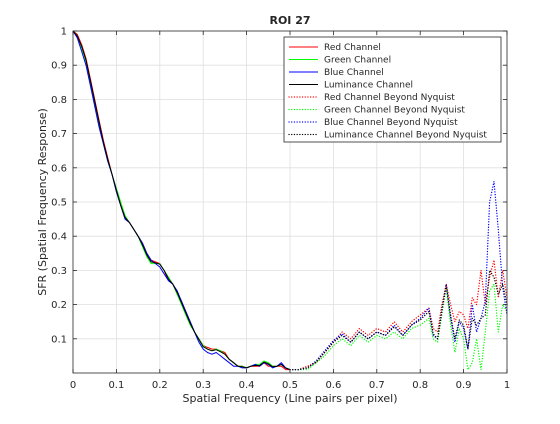 This screenshot has width=560, height=424. I want to click on legend-label-red-channel-beyond-nyquist: Red Channel Beyond Nyquist, so click(389, 98).